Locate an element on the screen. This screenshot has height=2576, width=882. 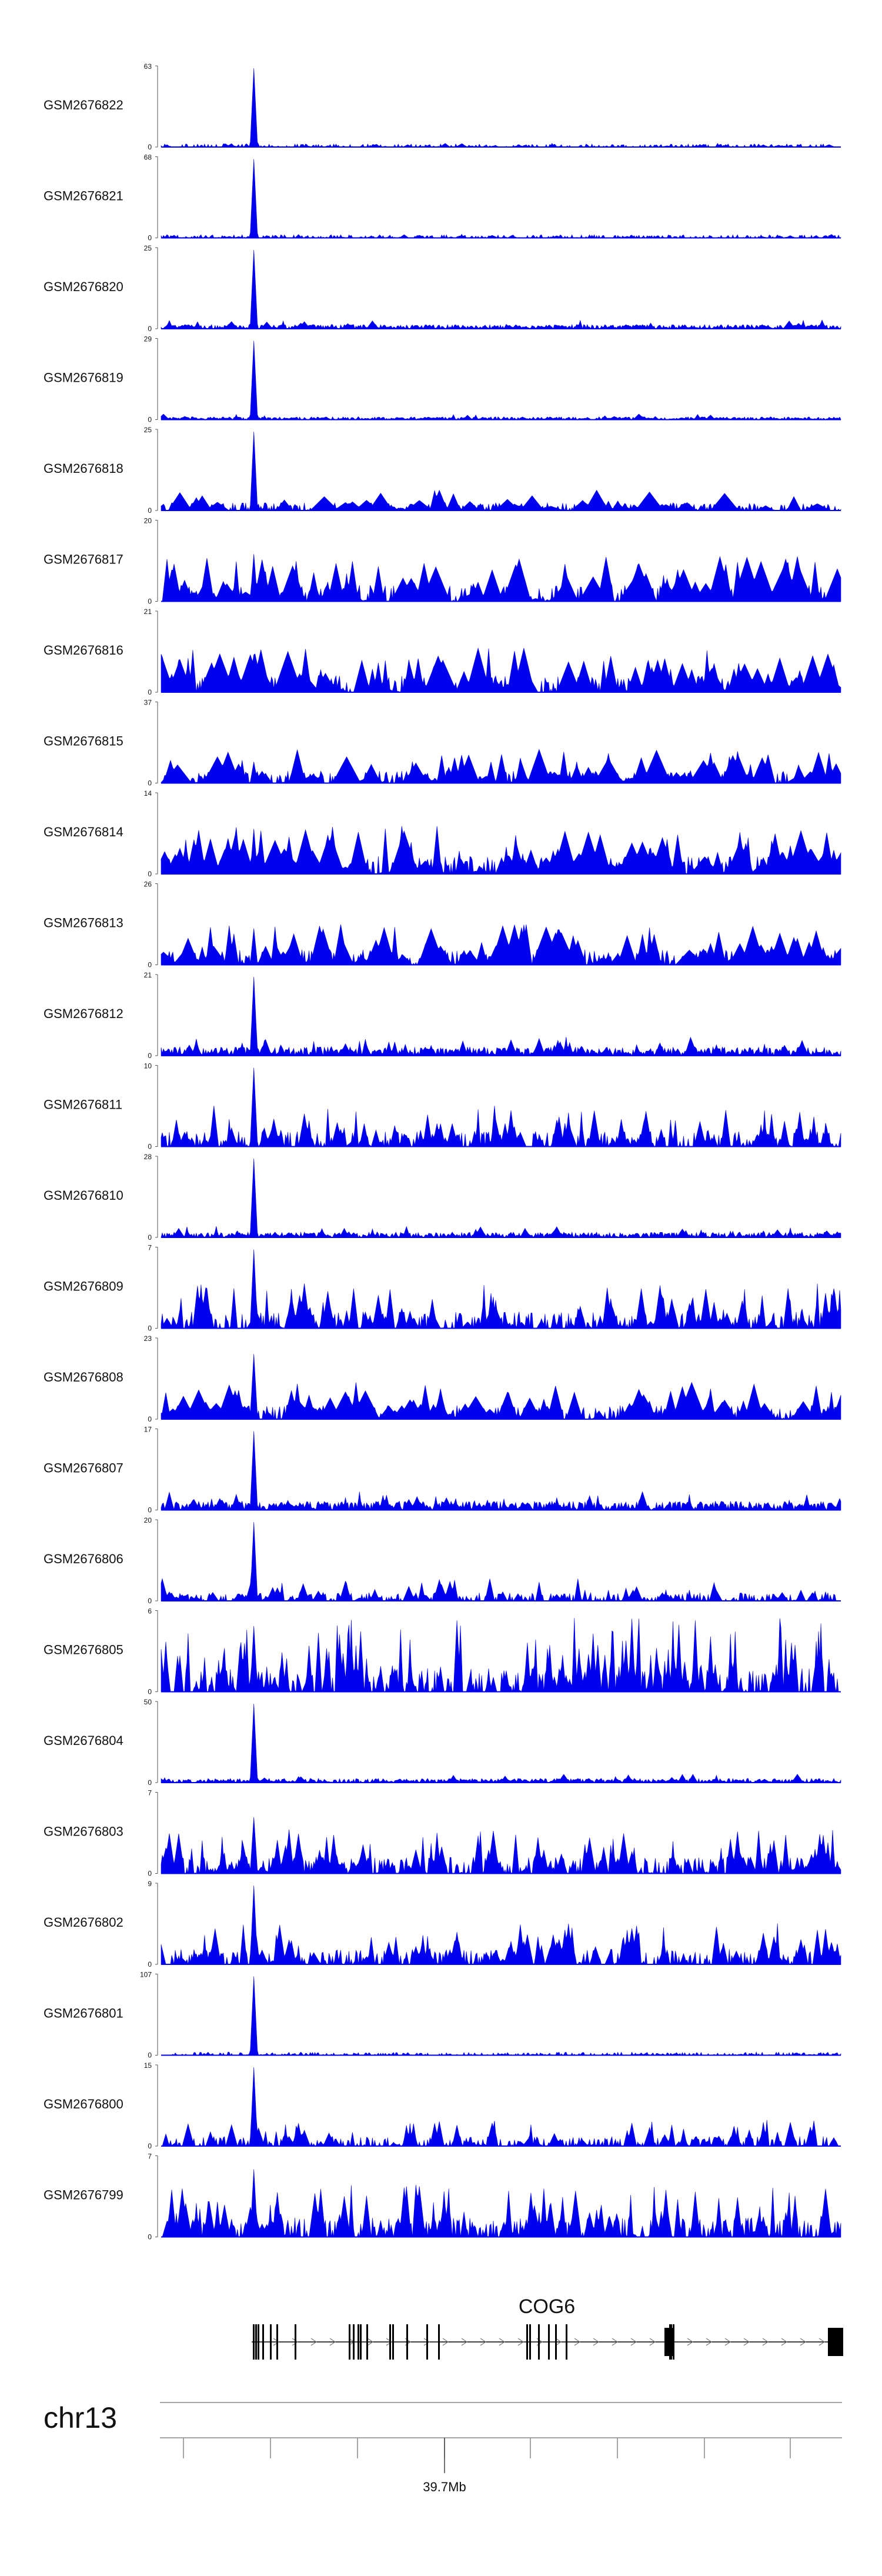
y-max-label: 20 is located at coordinates (148, 521).